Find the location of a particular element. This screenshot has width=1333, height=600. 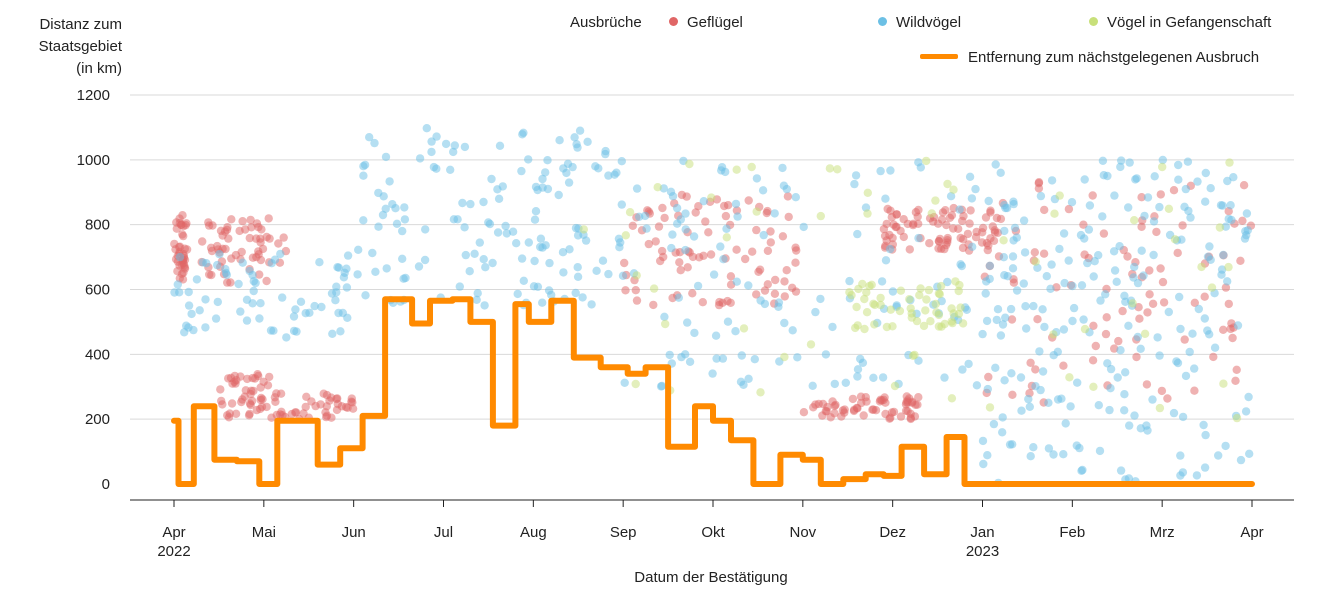

y-tick-label: 1200 is located at coordinates (93, 95).